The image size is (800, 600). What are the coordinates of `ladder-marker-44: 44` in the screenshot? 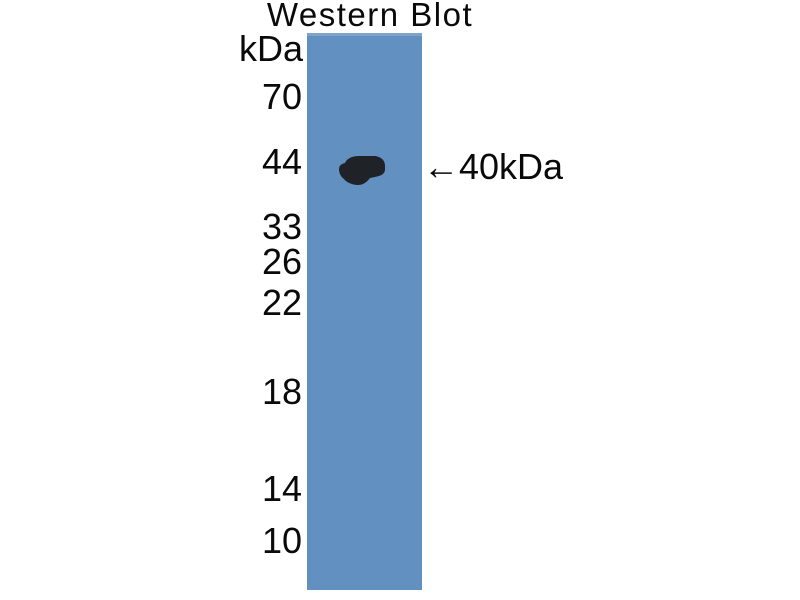 It's located at (281, 161).